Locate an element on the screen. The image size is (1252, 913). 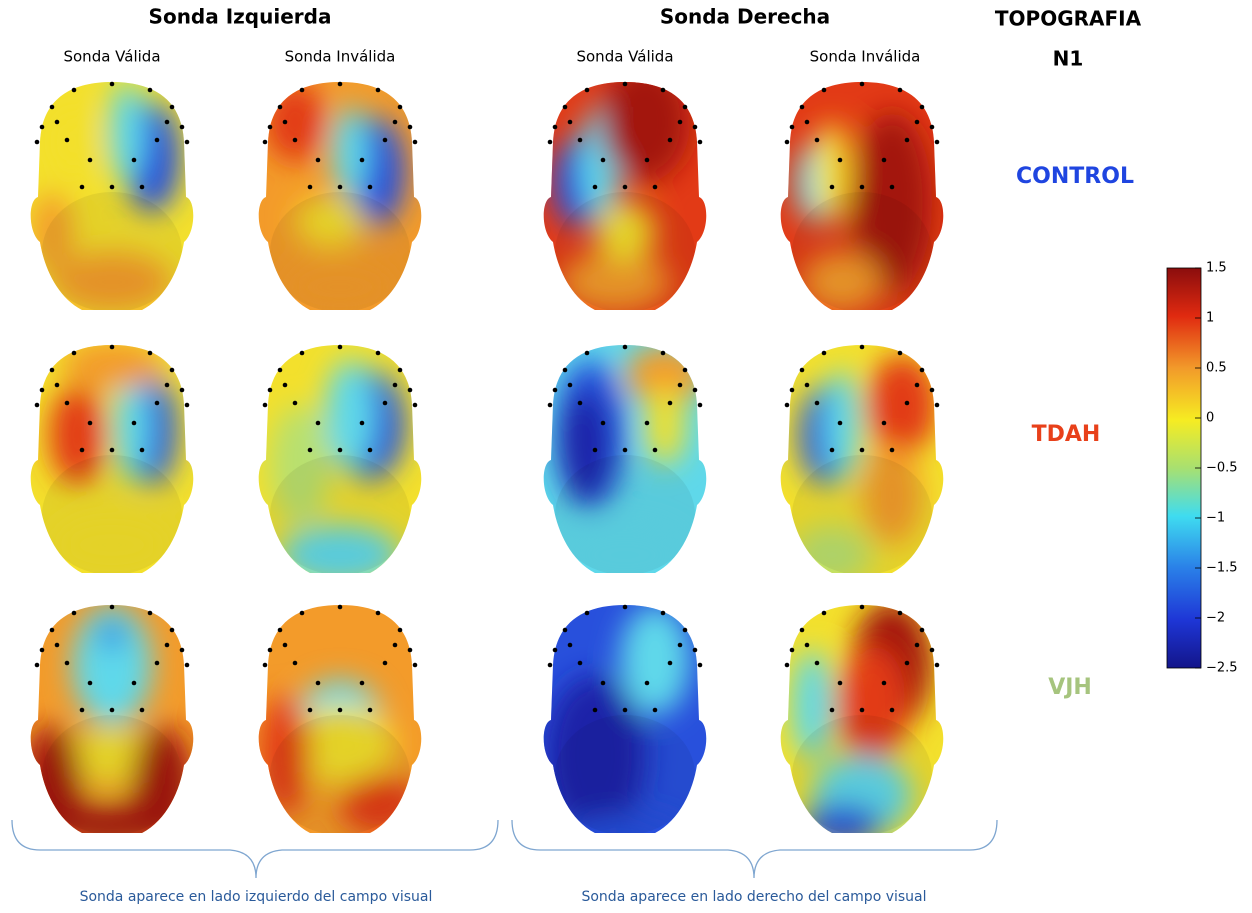
colorbar-tick-label: −2 is located at coordinates (1215, 618).